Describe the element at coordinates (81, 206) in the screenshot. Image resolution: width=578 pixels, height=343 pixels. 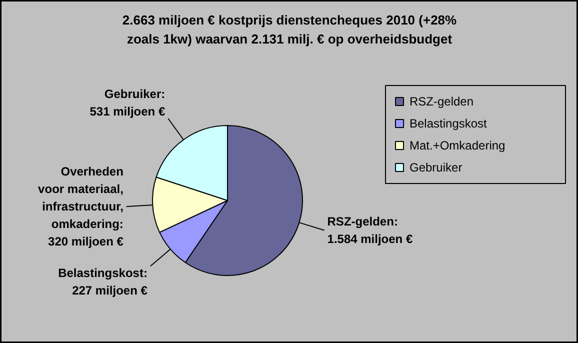
I see `data-label: Overheden voor materiaal, infrastructuur, omkadering: 320 miljoen €` at that location.